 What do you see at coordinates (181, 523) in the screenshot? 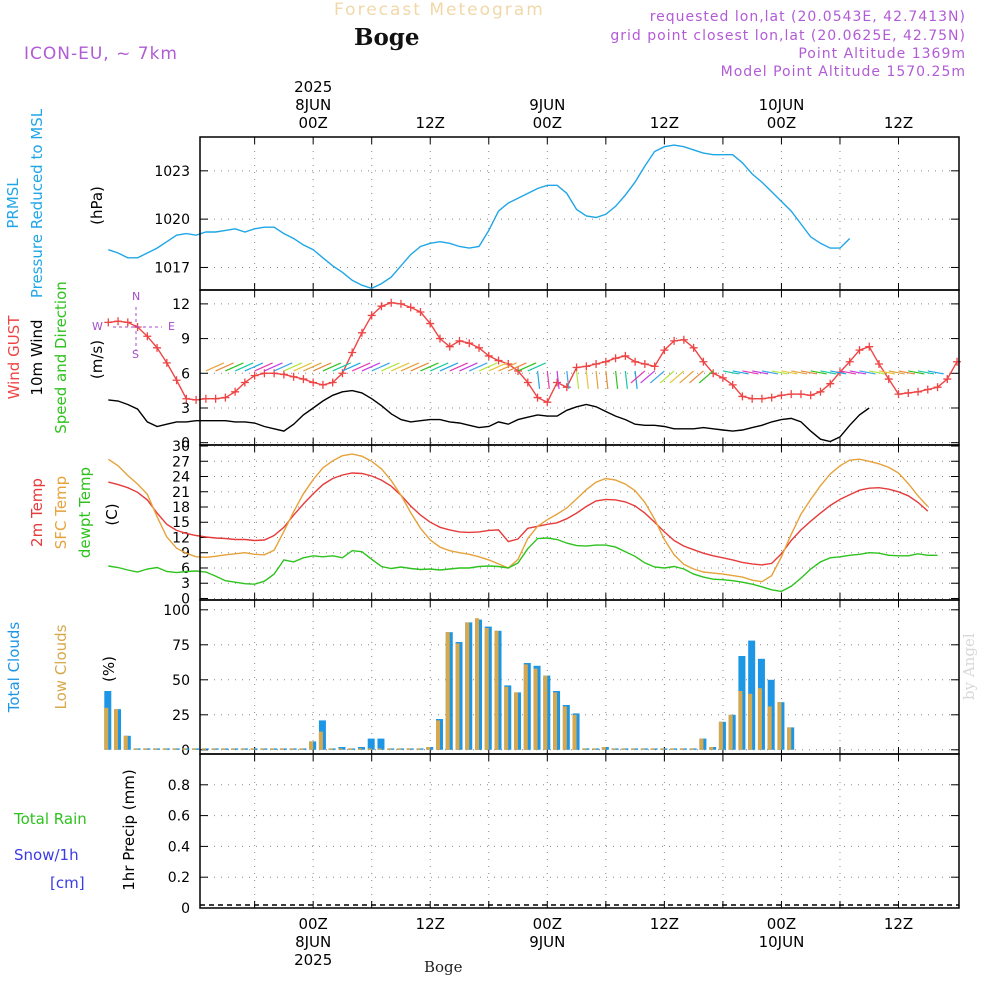
I see `y-tick-label: 15` at bounding box center [181, 523].